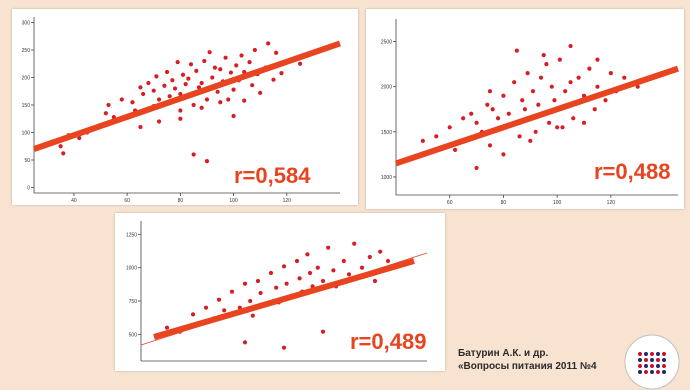 Image resolution: width=690 pixels, height=390 pixels. I want to click on y-tick-label: 500, so click(133, 335).